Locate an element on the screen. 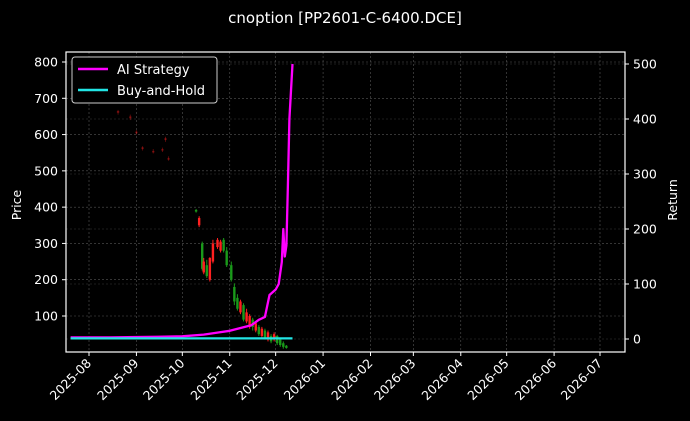 Image resolution: width=690 pixels, height=421 pixels. legend-buy-and-hold-label: Buy-and-Hold is located at coordinates (161, 91).